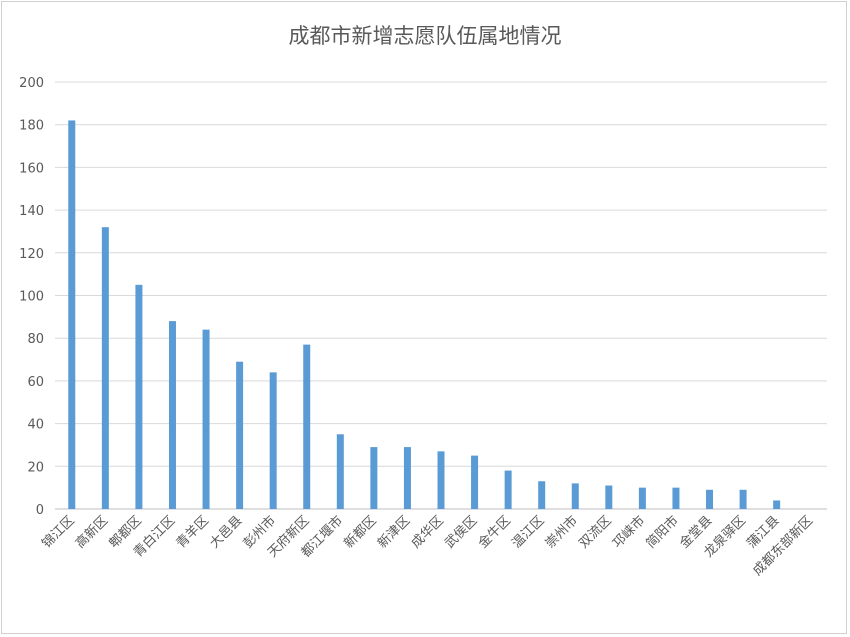 The height and width of the screenshot is (637, 850). Describe the element at coordinates (31, 254) in the screenshot. I see `y-tick-label: 120` at that location.